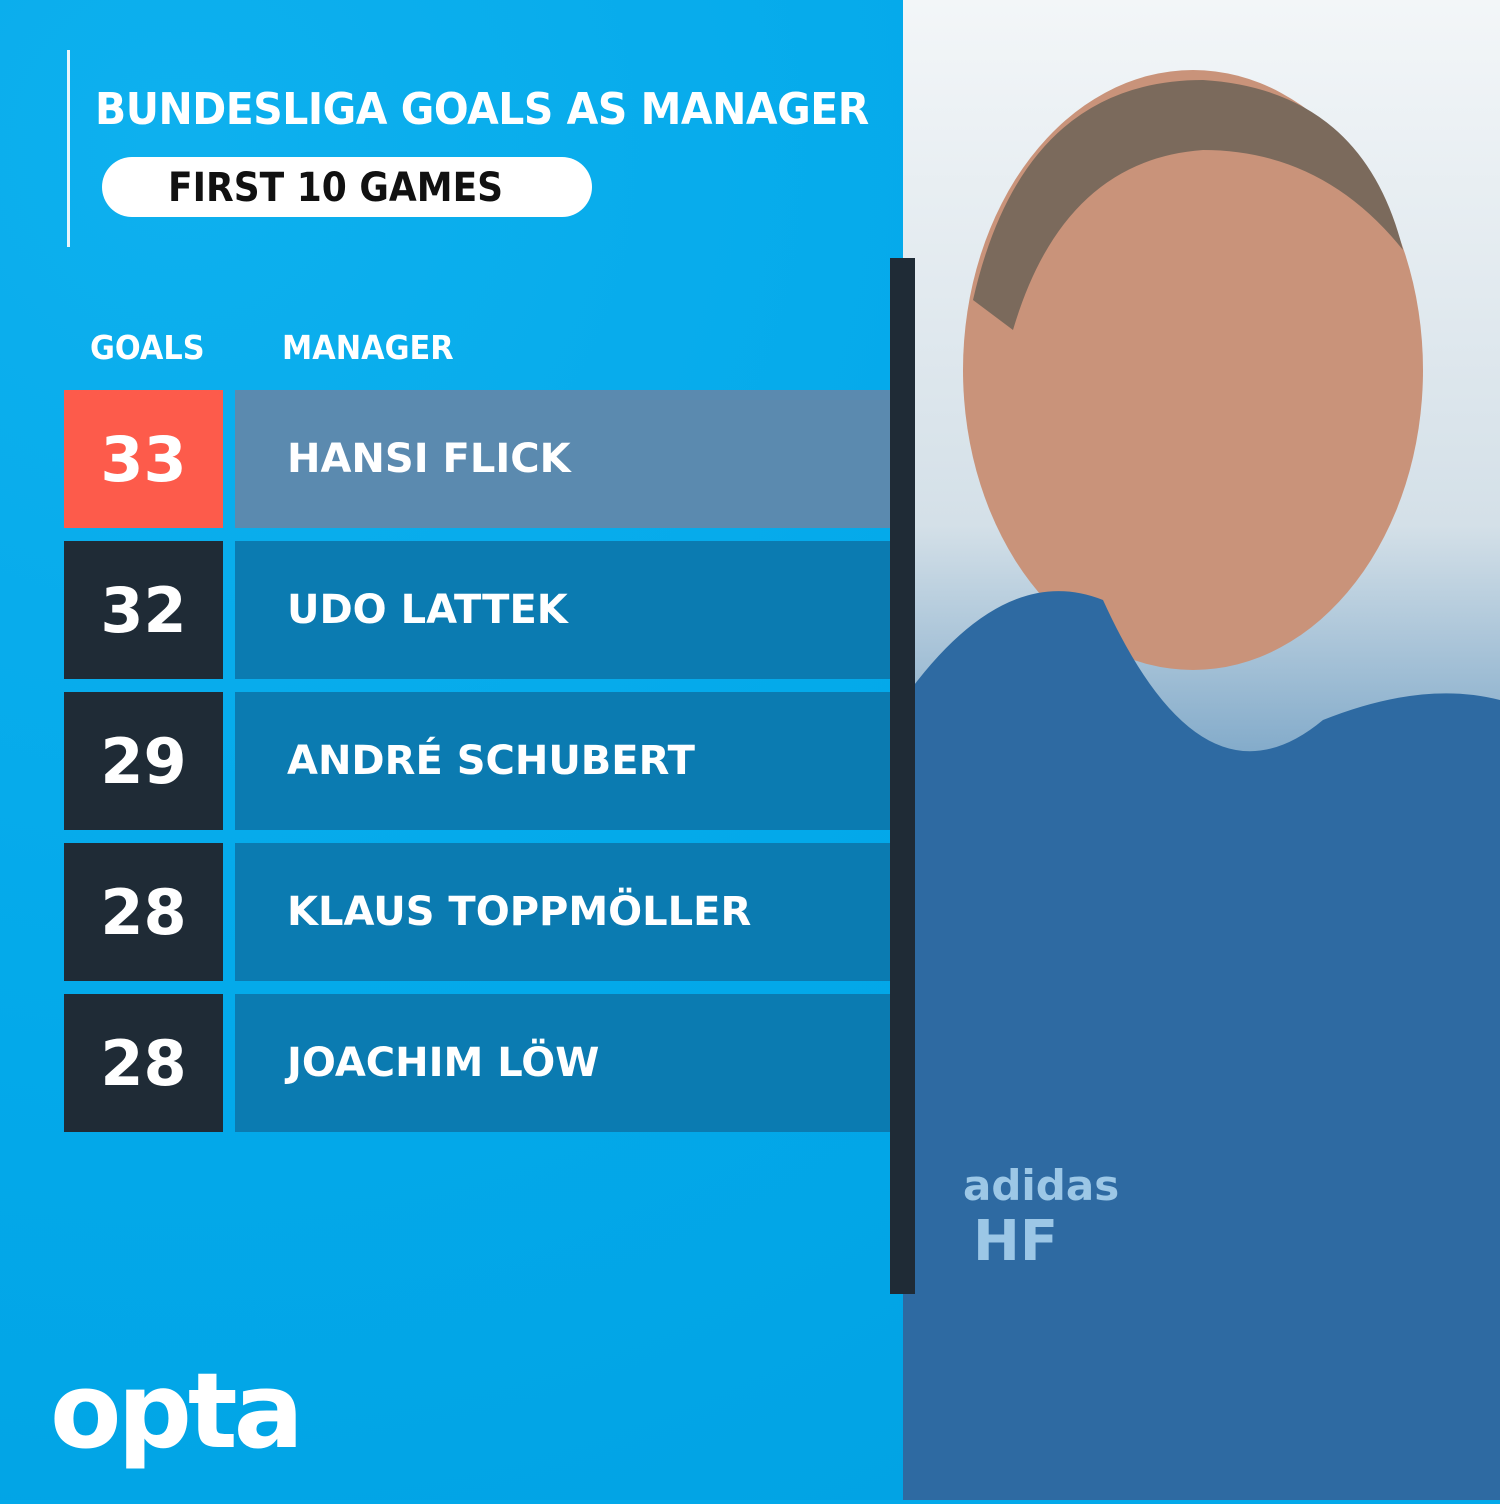  I want to click on manager-cell: HANSI FLICK, so click(562, 459).